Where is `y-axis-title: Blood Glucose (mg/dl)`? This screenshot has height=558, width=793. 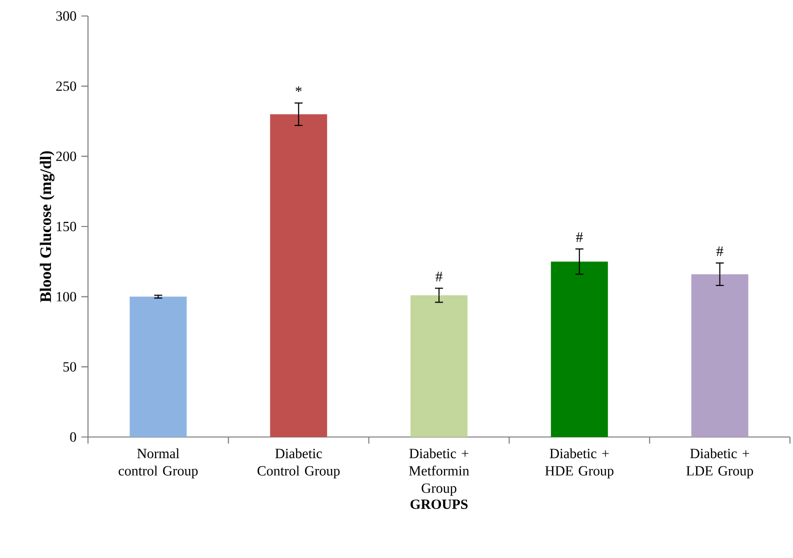 y-axis-title: Blood Glucose (mg/dl) is located at coordinates (47, 226).